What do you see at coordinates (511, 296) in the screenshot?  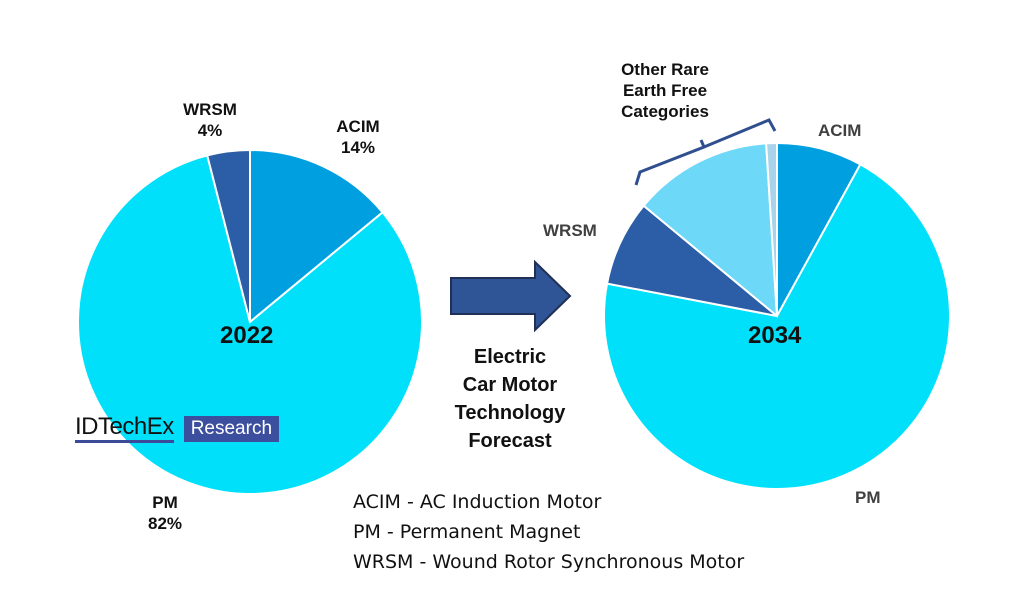 I see `forecast-arrow` at bounding box center [511, 296].